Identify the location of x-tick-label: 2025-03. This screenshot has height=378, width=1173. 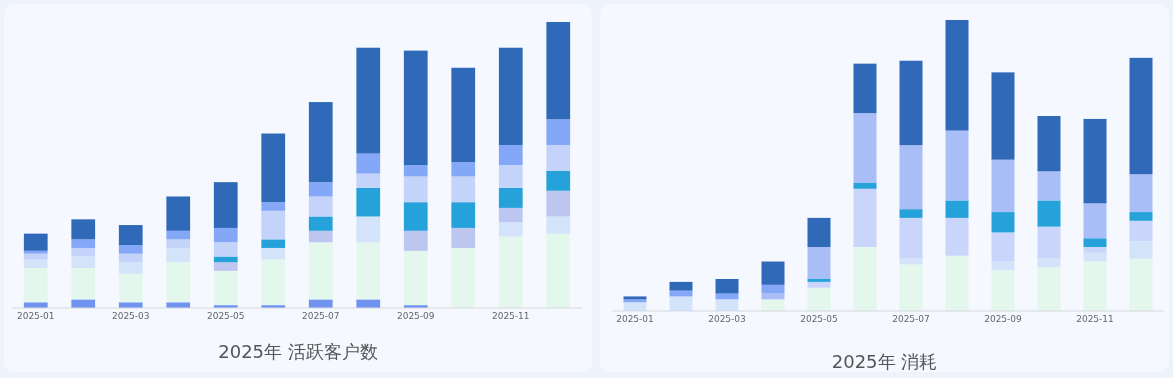
(727, 319).